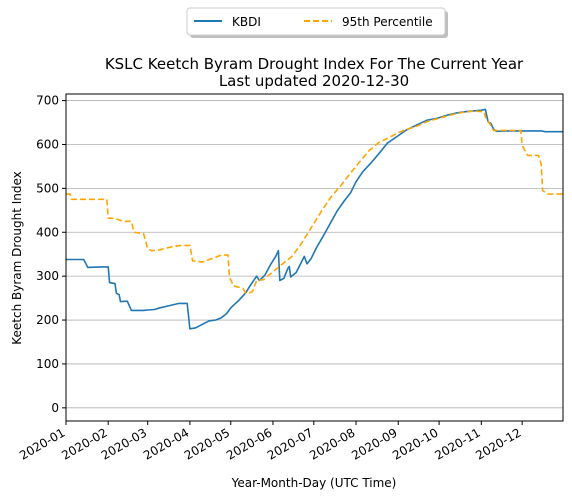 The height and width of the screenshot is (501, 572). What do you see at coordinates (47, 144) in the screenshot?
I see `y-tick-label: 600` at bounding box center [47, 144].